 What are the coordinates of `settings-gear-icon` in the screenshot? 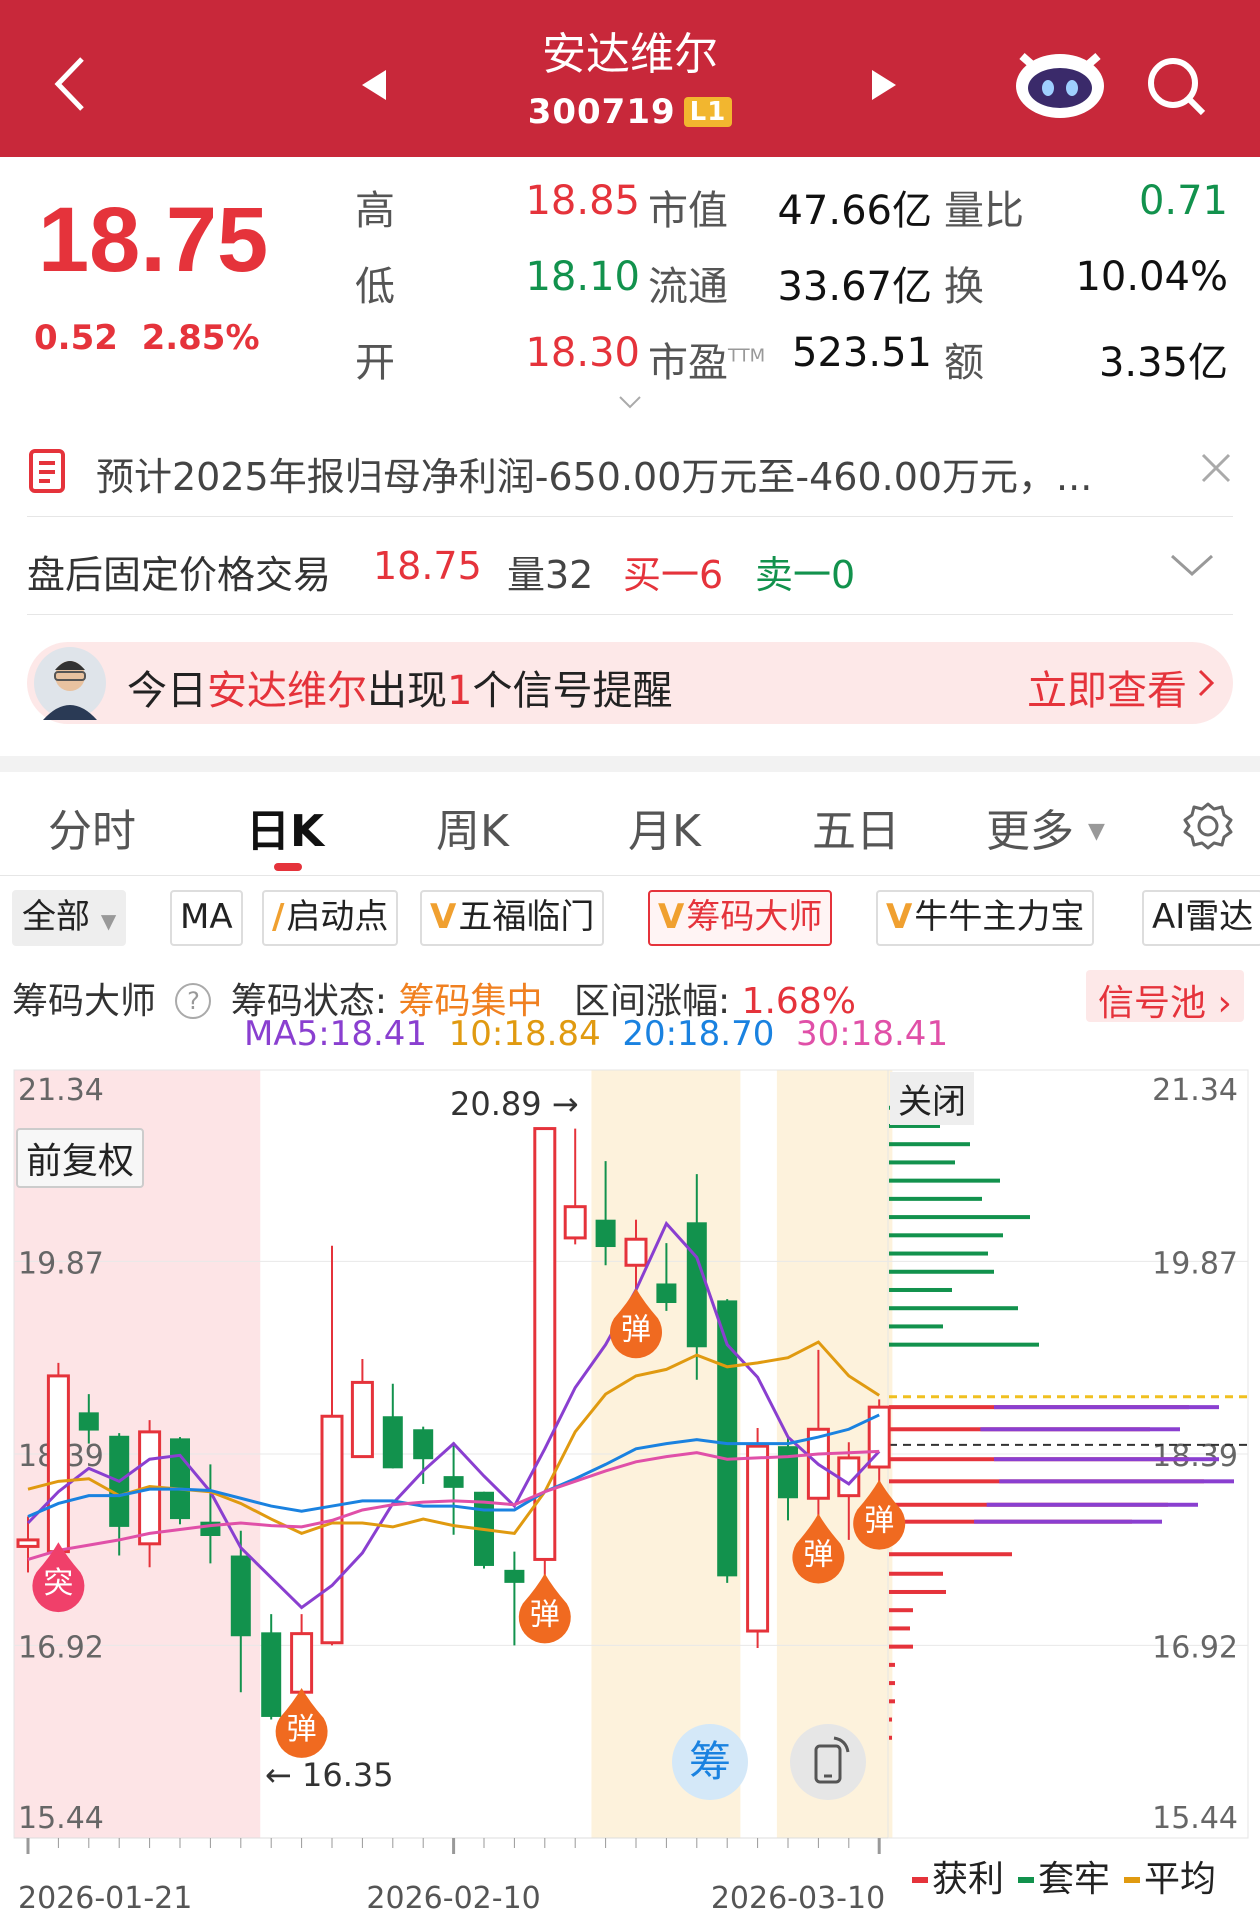 It's located at (1208, 826).